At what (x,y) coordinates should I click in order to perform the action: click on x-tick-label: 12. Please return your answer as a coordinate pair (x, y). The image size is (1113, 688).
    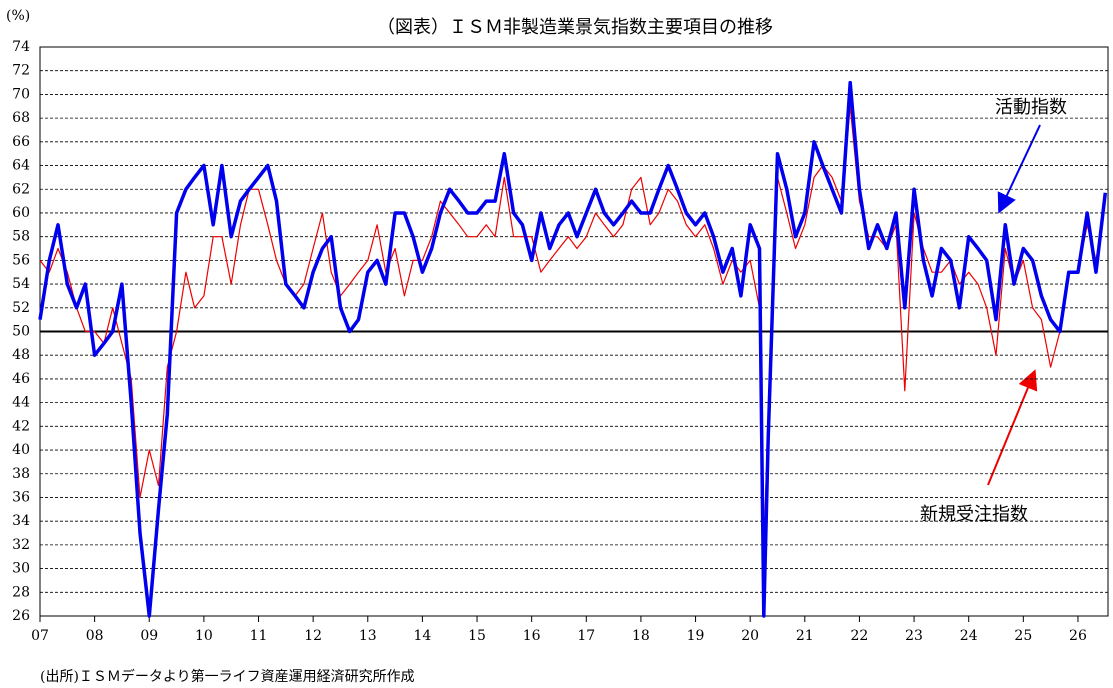
    Looking at the image, I should click on (313, 636).